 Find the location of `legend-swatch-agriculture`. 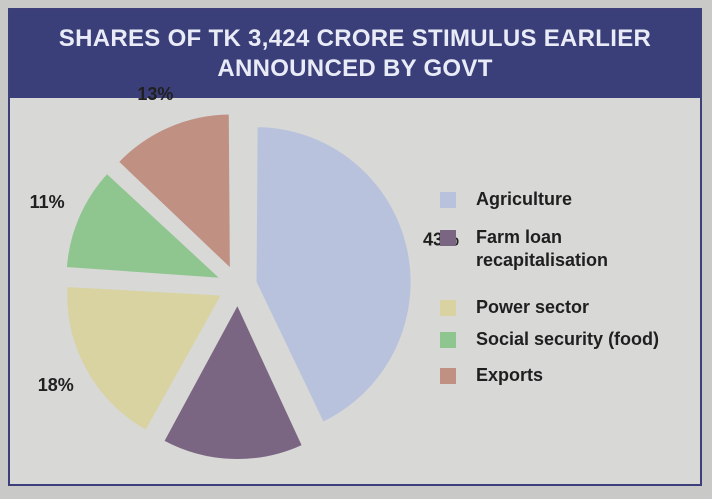

legend-swatch-agriculture is located at coordinates (448, 200).